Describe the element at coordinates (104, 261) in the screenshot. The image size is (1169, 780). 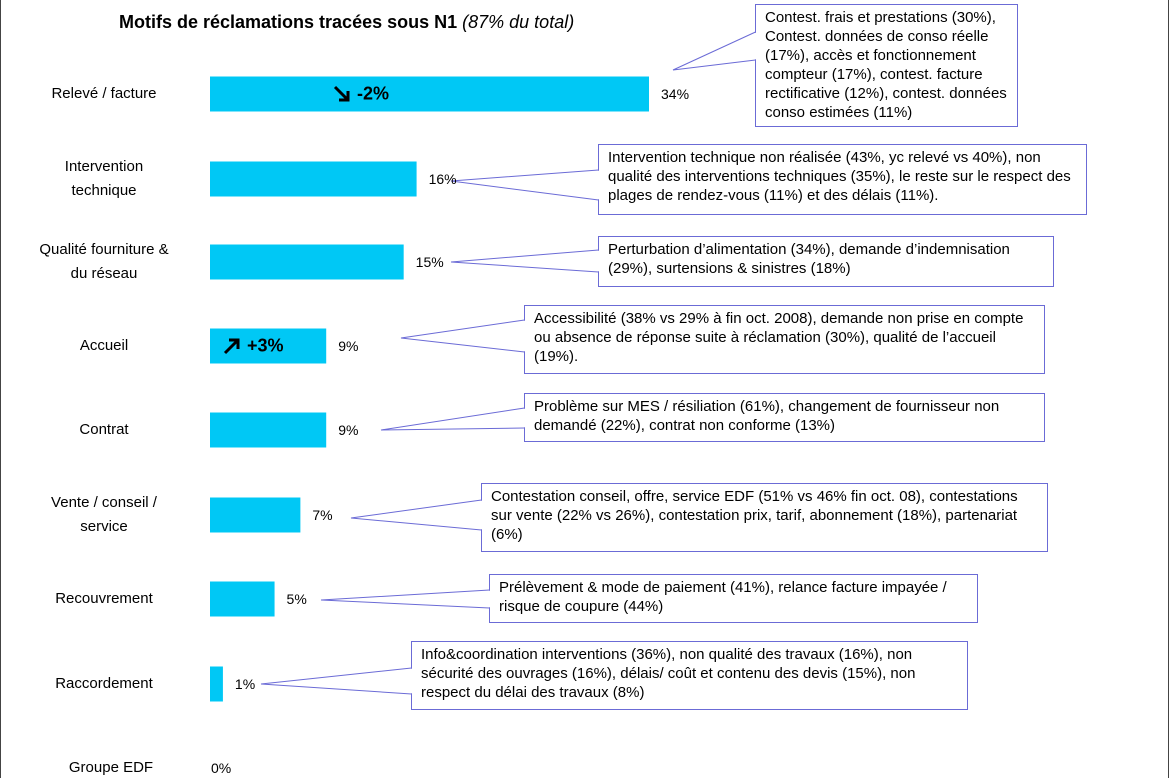
I see `category-label: Qualité fourniture & du réseau` at that location.